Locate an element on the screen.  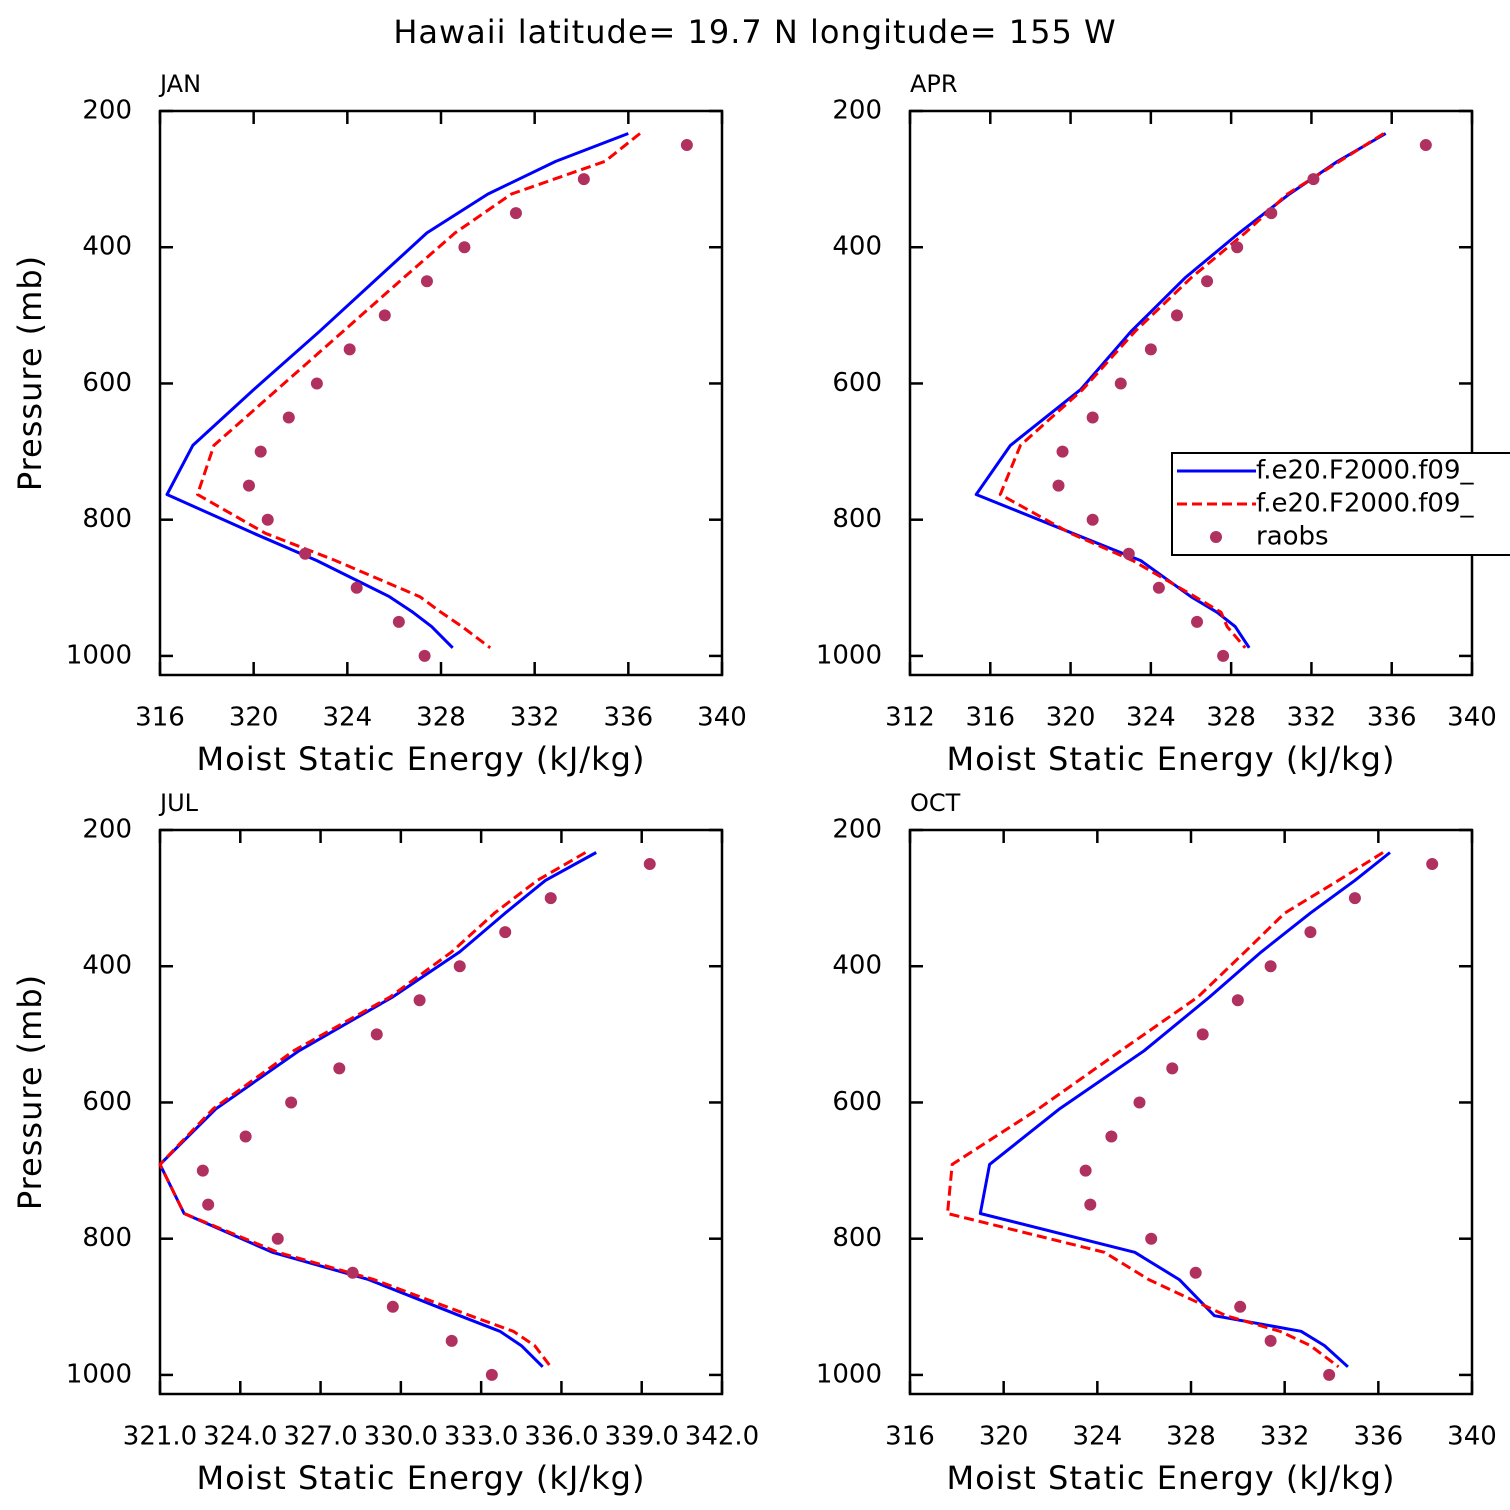
panel-title: JUL is located at coordinates (178, 803).